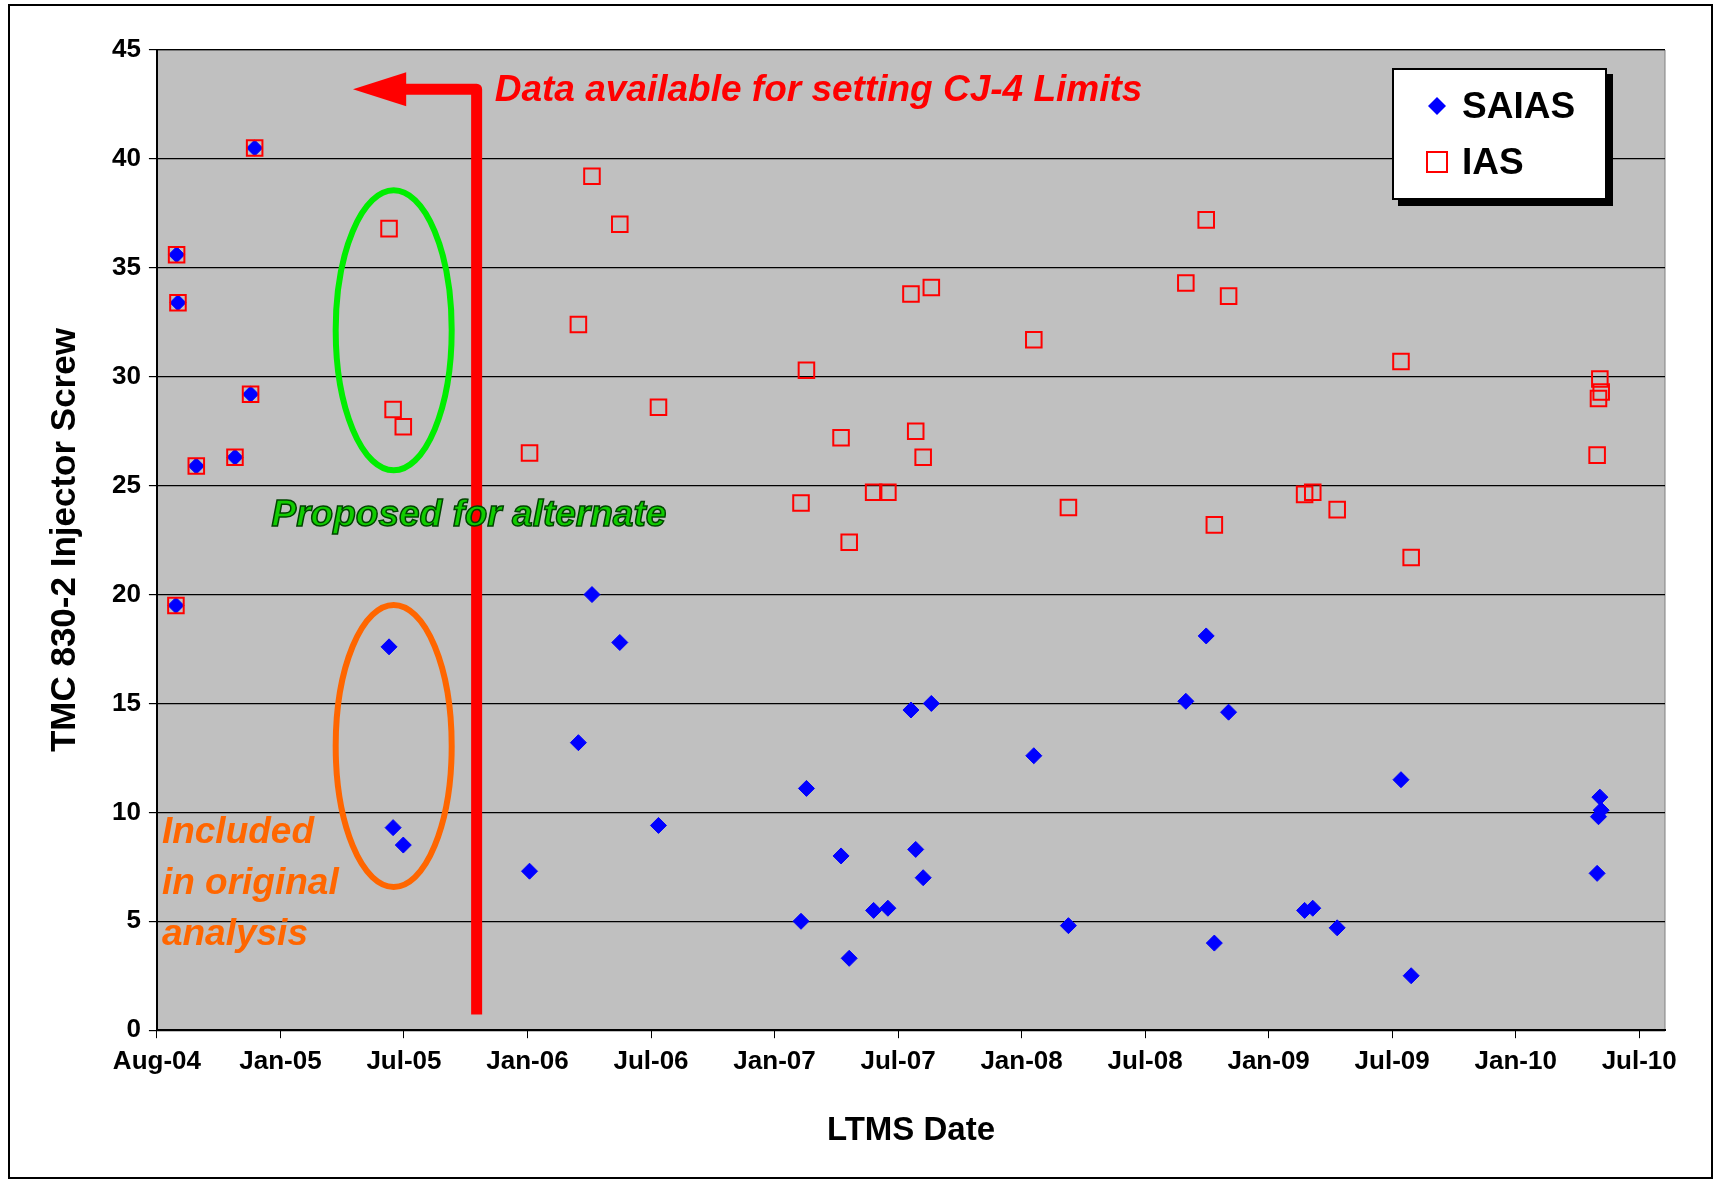  Describe the element at coordinates (126, 265) in the screenshot. I see `y-tick-label: 35` at that location.